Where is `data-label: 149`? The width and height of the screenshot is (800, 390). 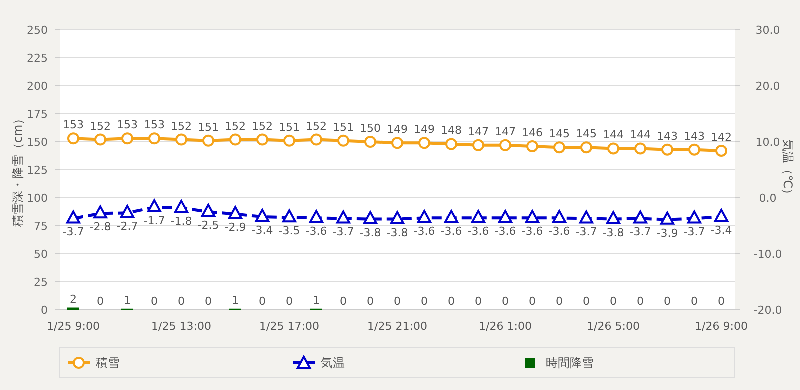 data-label: 149 is located at coordinates (397, 129).